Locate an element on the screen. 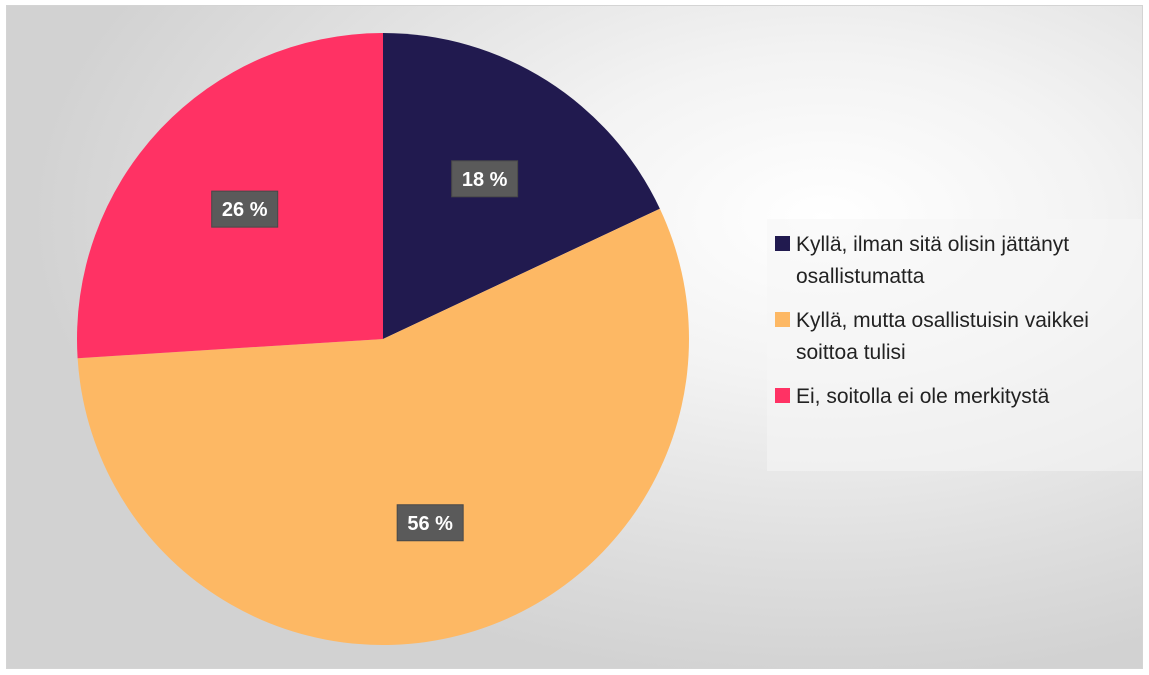 This screenshot has width=1149, height=675. pie-slice is located at coordinates (521, 186).